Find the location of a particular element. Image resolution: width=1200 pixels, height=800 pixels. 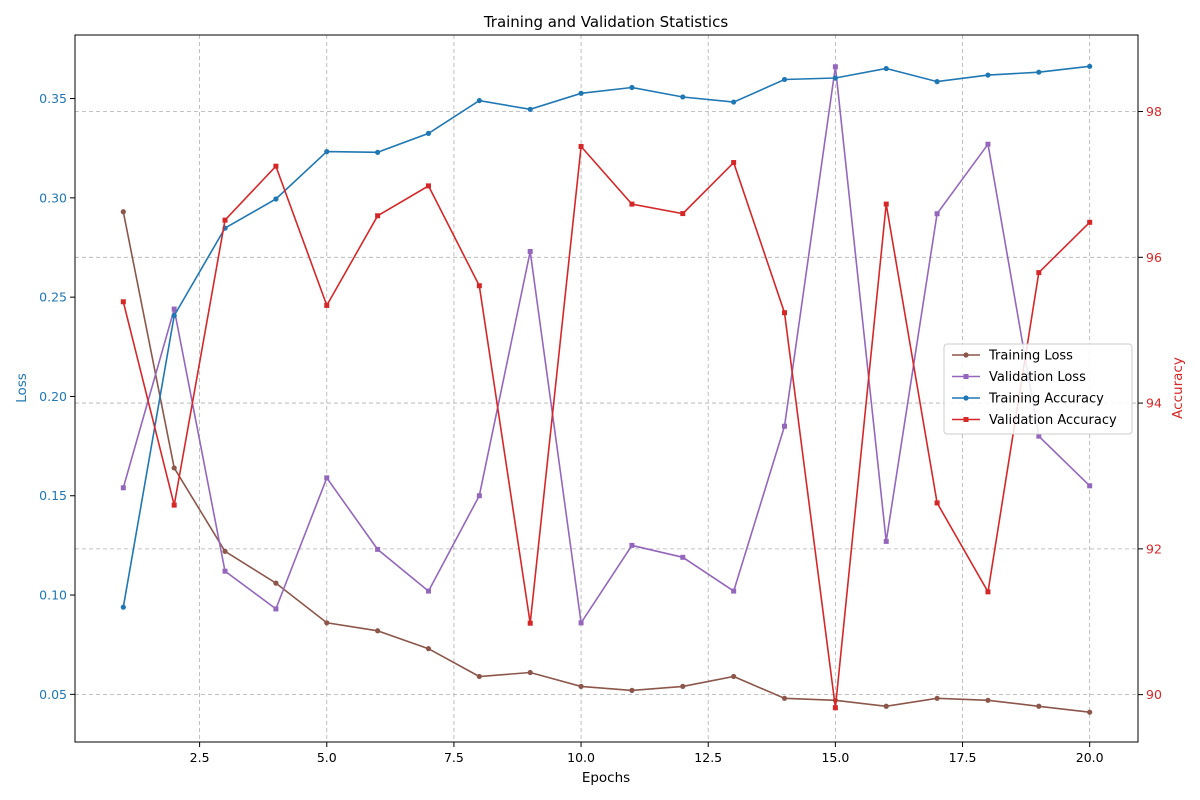

legend-entry: Validation Accuracy is located at coordinates (1053, 420).